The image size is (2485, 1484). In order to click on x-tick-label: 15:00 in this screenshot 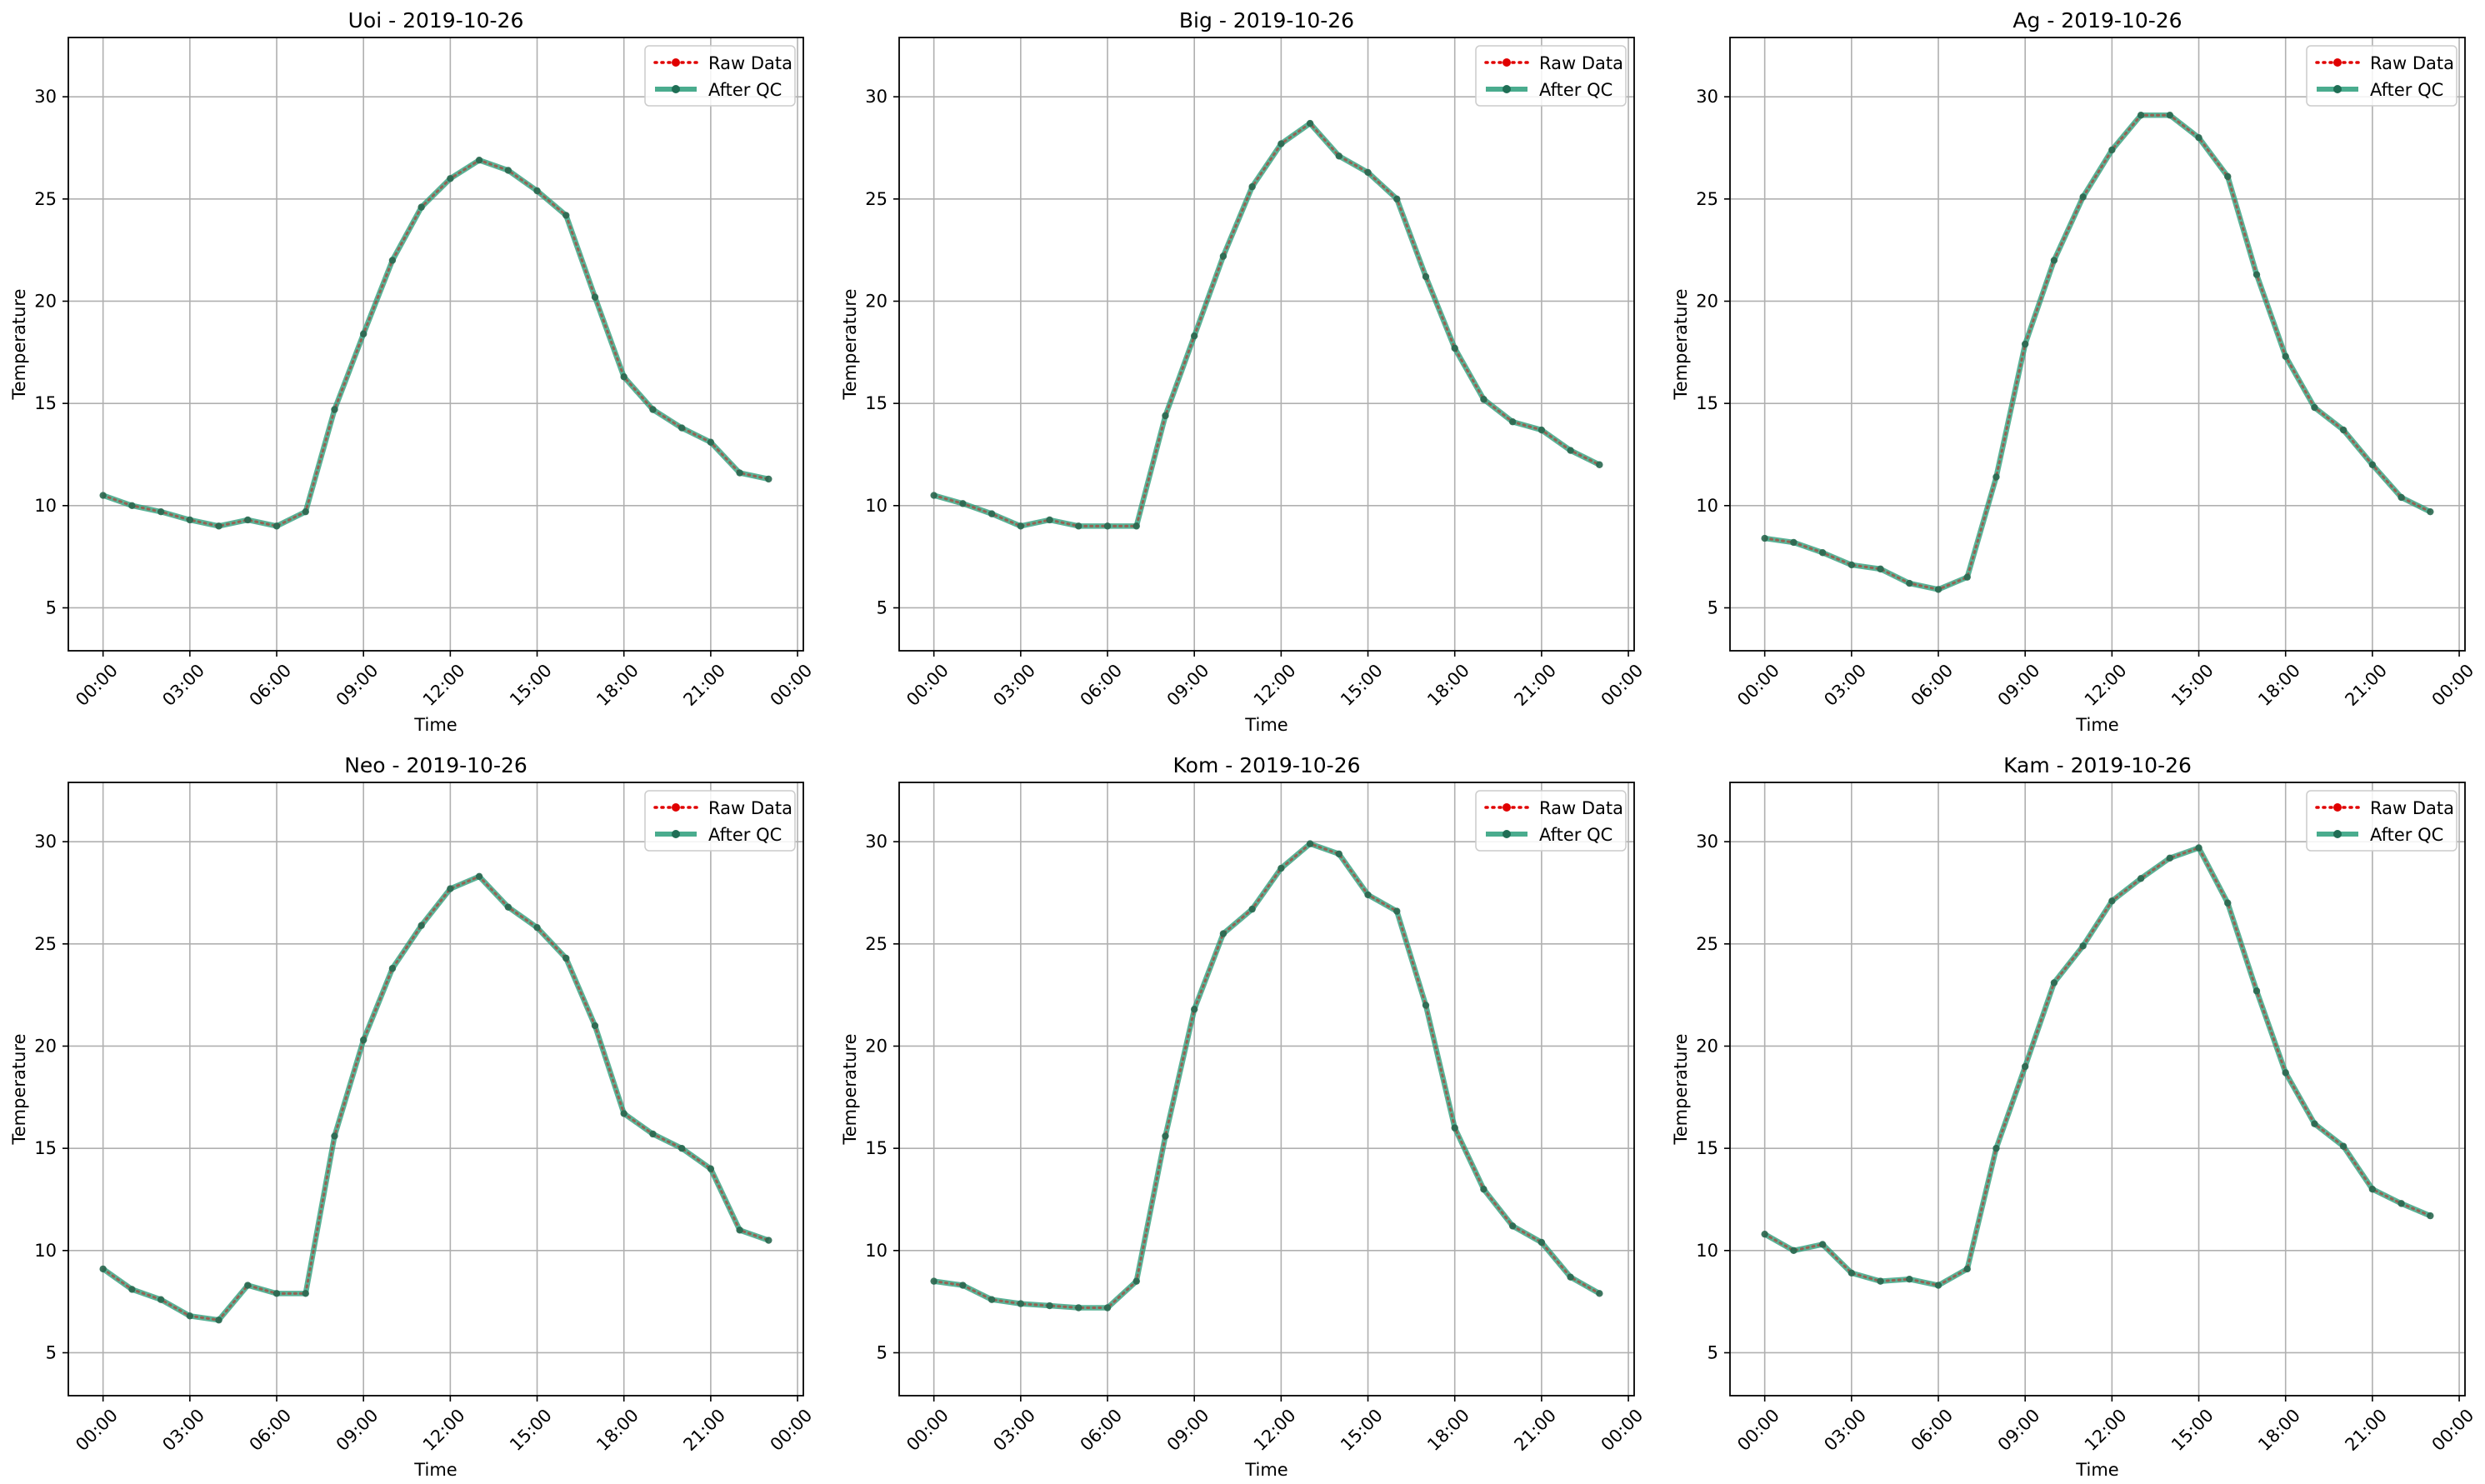, I will do `click(2193, 685)`.